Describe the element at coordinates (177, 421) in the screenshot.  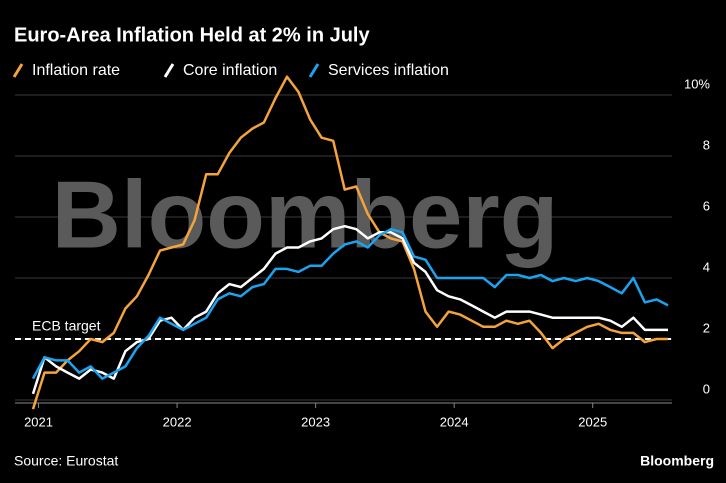
I see `x-tick-label: 2022` at that location.